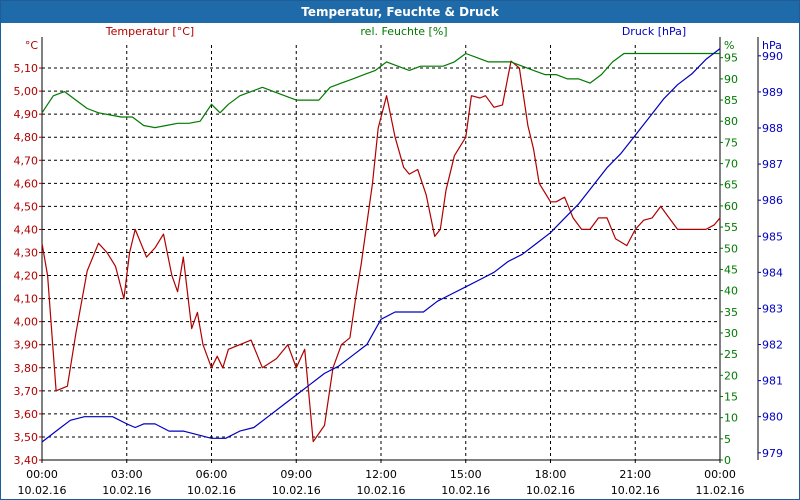 The image size is (800, 500). I want to click on temperature-tick-label: 4,10, so click(26, 299).